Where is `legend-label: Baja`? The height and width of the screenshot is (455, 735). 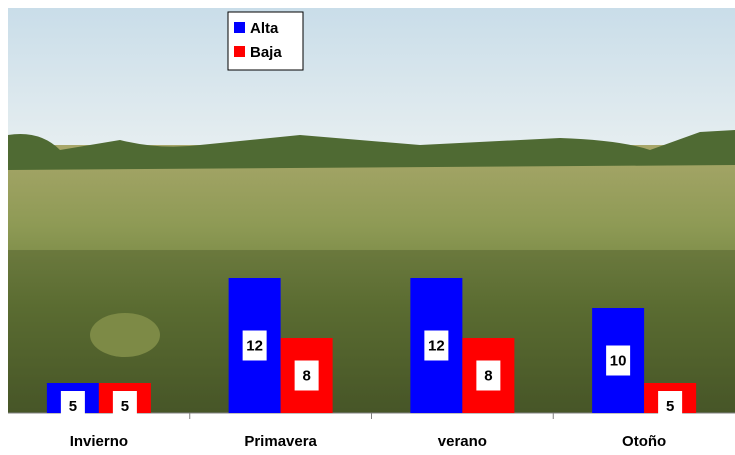
legend-label: Baja is located at coordinates (266, 52).